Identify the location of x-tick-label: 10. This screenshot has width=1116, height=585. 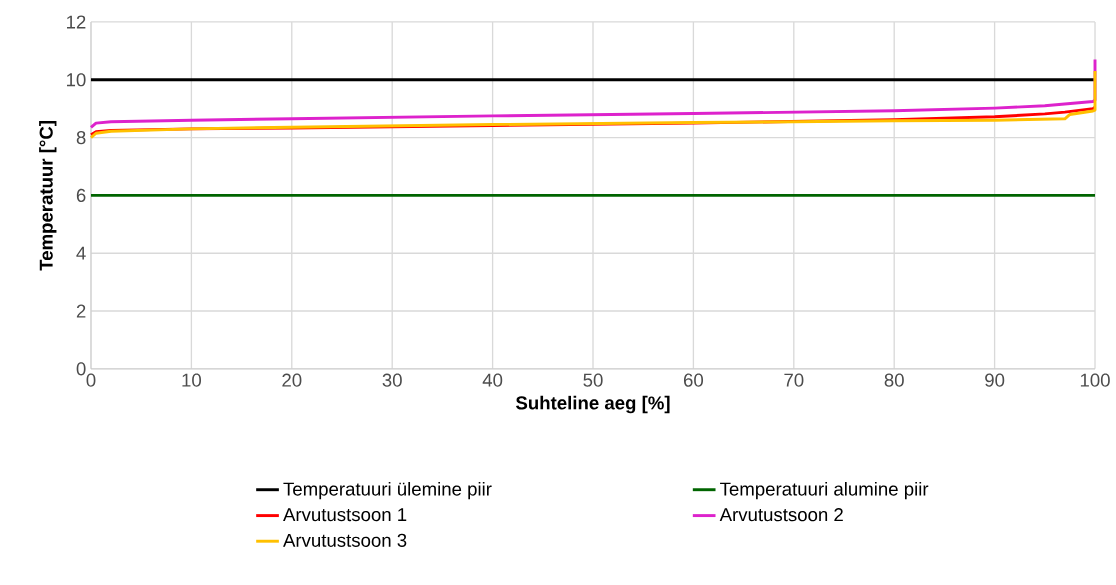
(192, 380).